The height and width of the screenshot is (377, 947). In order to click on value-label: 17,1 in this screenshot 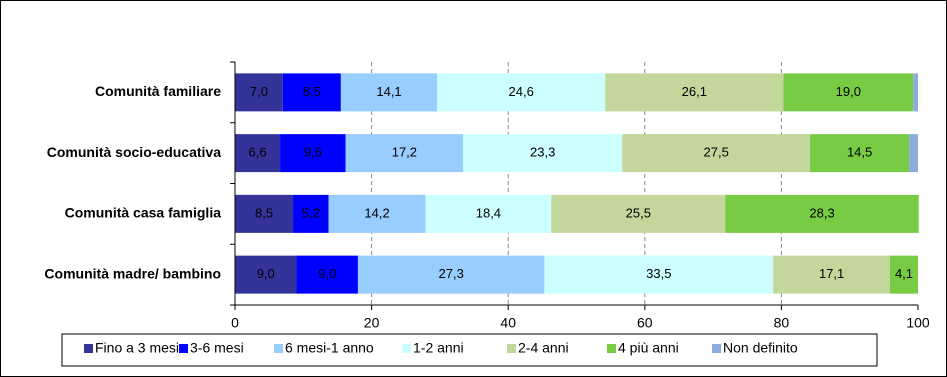, I will do `click(831, 273)`.